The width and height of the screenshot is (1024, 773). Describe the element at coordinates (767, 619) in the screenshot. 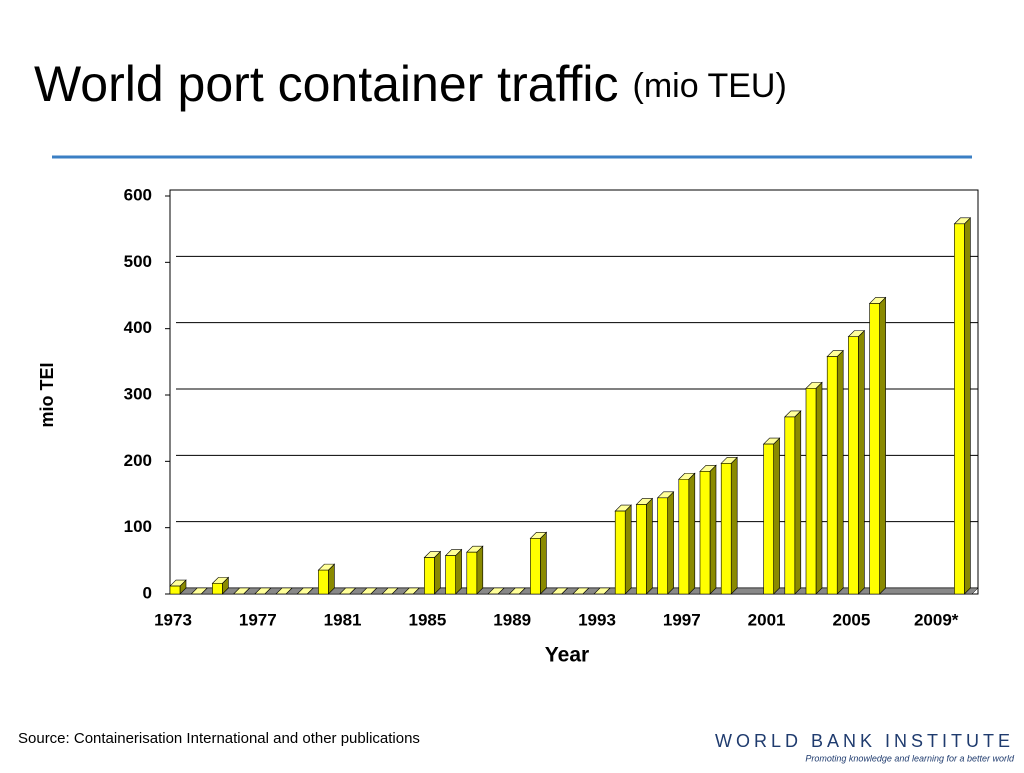

I see `x-tick-label: 2001` at that location.